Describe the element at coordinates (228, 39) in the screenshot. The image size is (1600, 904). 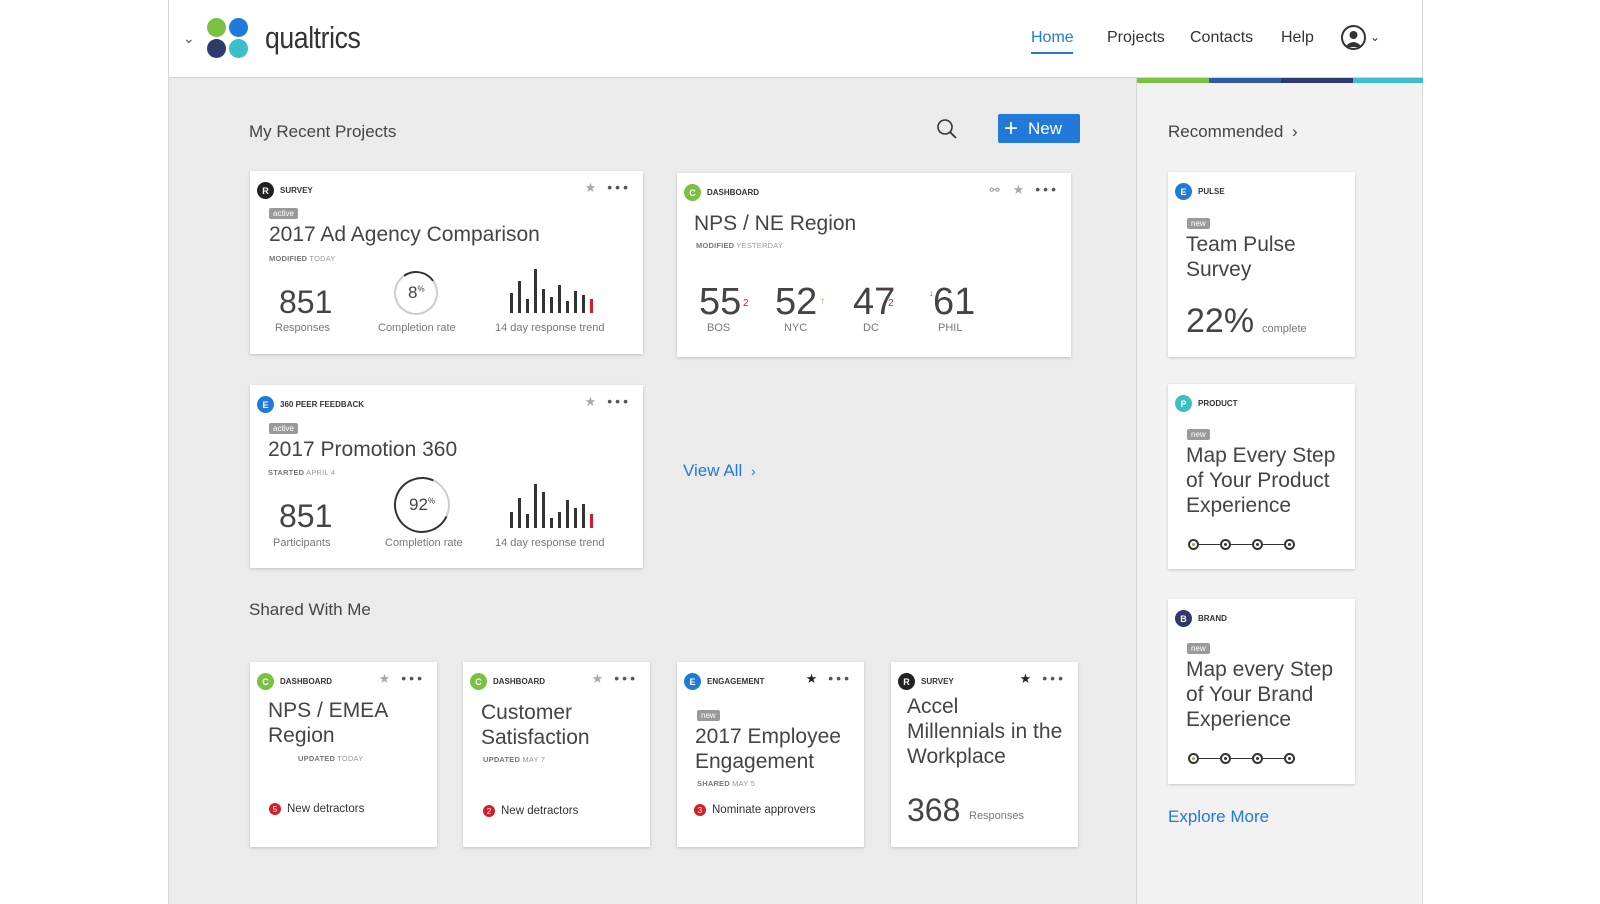
I see `qualtrics-logo` at that location.